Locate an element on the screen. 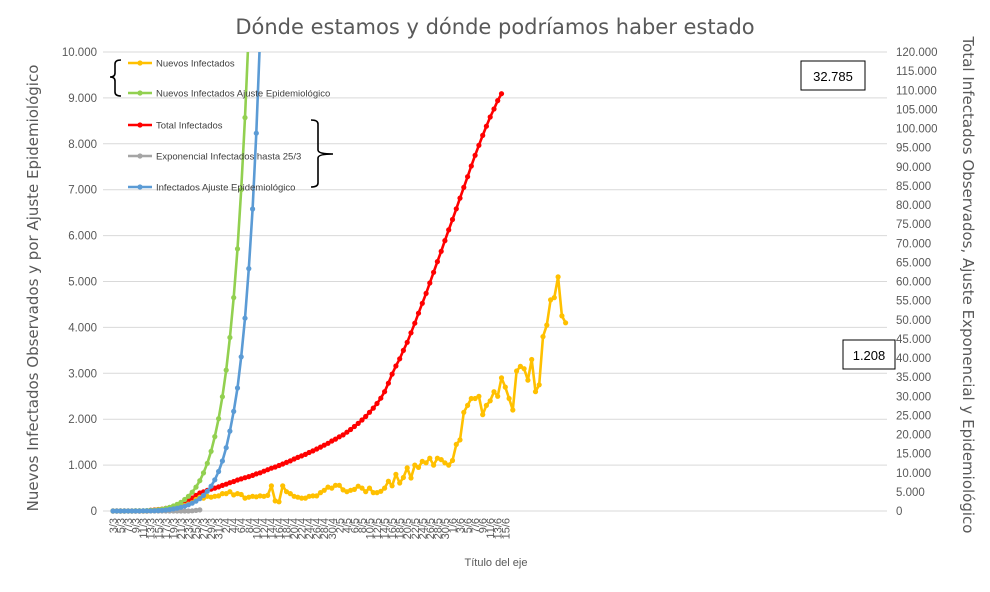 The height and width of the screenshot is (592, 990). x-tick-label: 16/4 is located at coordinates (280, 528).